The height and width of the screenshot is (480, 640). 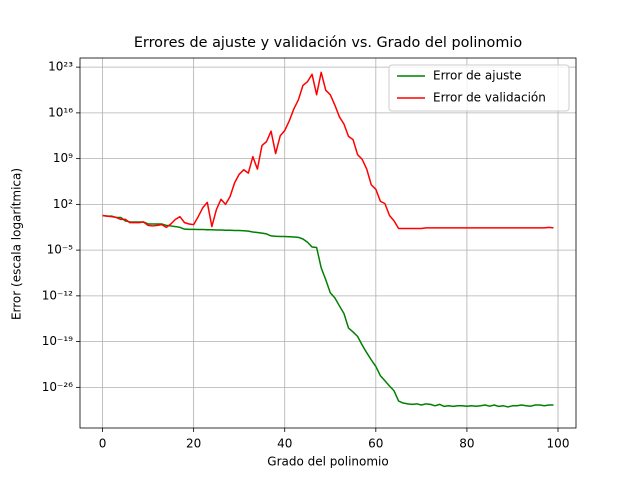 What do you see at coordinates (466, 444) in the screenshot?
I see `x-tick-label: 80` at bounding box center [466, 444].